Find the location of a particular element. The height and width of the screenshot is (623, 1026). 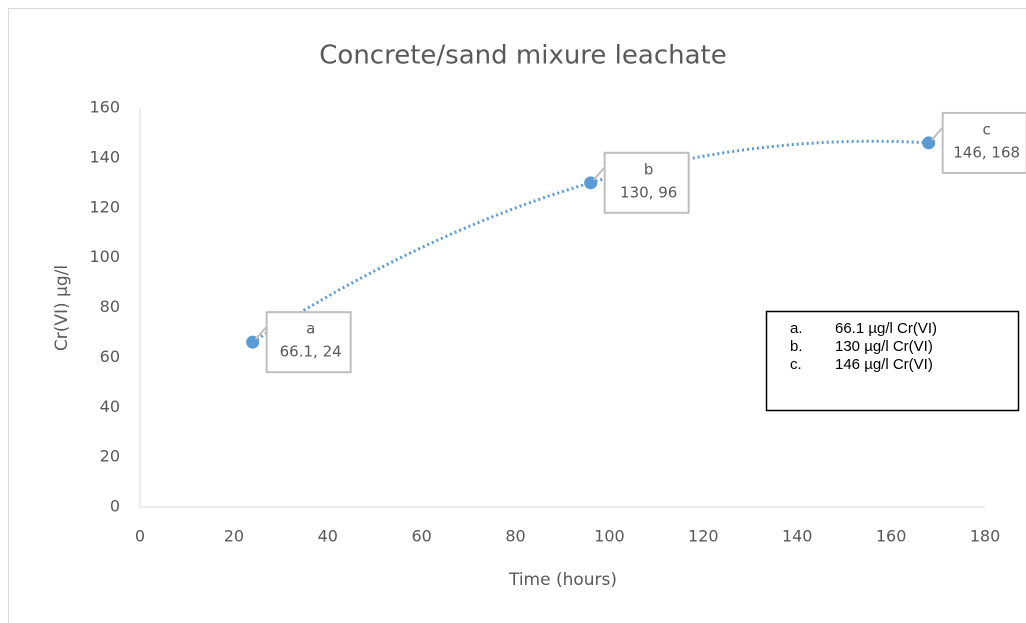

x-tick-label: 80 is located at coordinates (515, 536).